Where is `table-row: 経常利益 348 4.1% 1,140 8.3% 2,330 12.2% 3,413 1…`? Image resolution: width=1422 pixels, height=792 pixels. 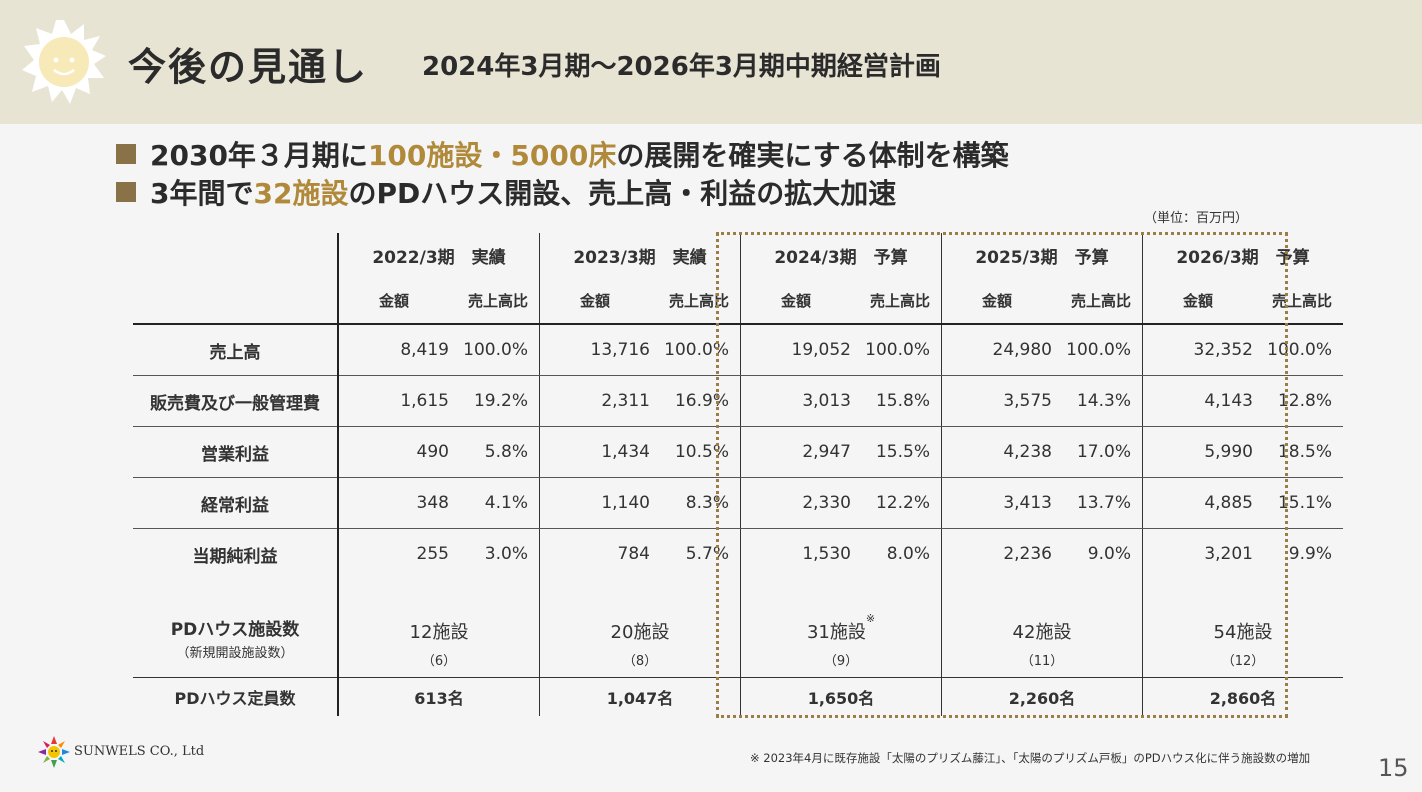 table-row: 経常利益 348 4.1% 1,140 8.3% 2,330 12.2% 3,413 1… is located at coordinates (738, 503).